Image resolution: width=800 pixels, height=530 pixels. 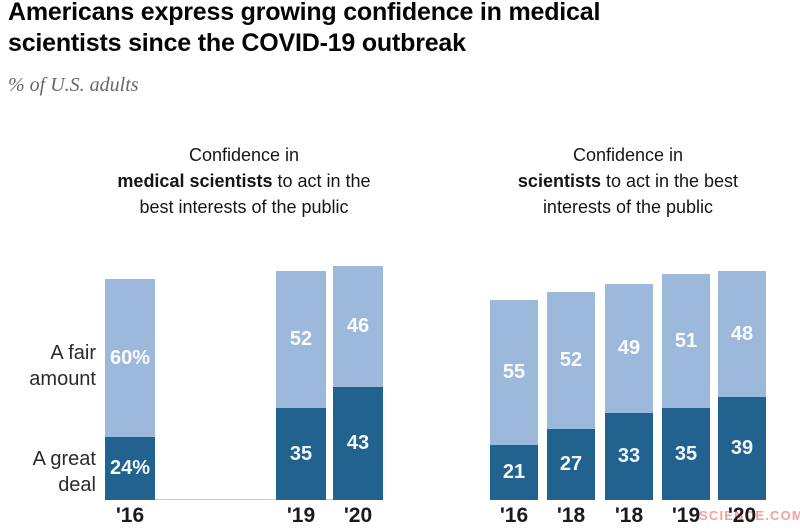 I want to click on bar-segment-fair-amount: 60%, so click(x=130, y=358).